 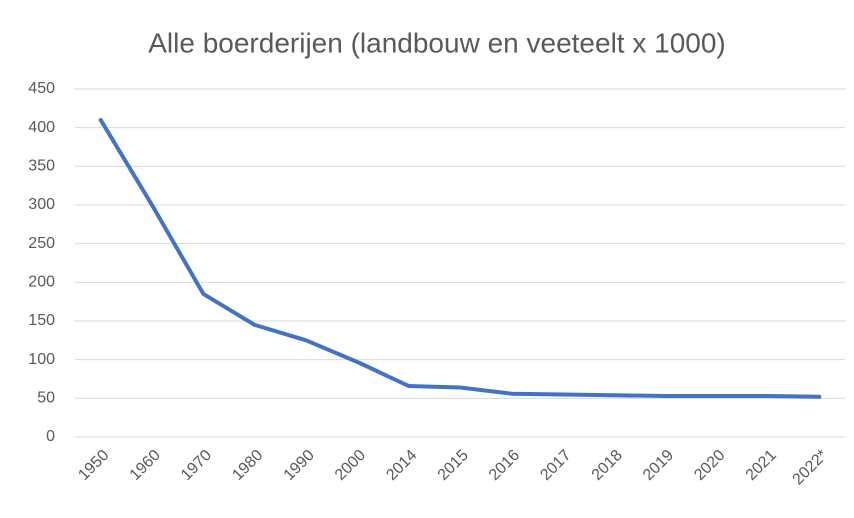 I want to click on y-tick-label: 200, so click(x=41, y=282).